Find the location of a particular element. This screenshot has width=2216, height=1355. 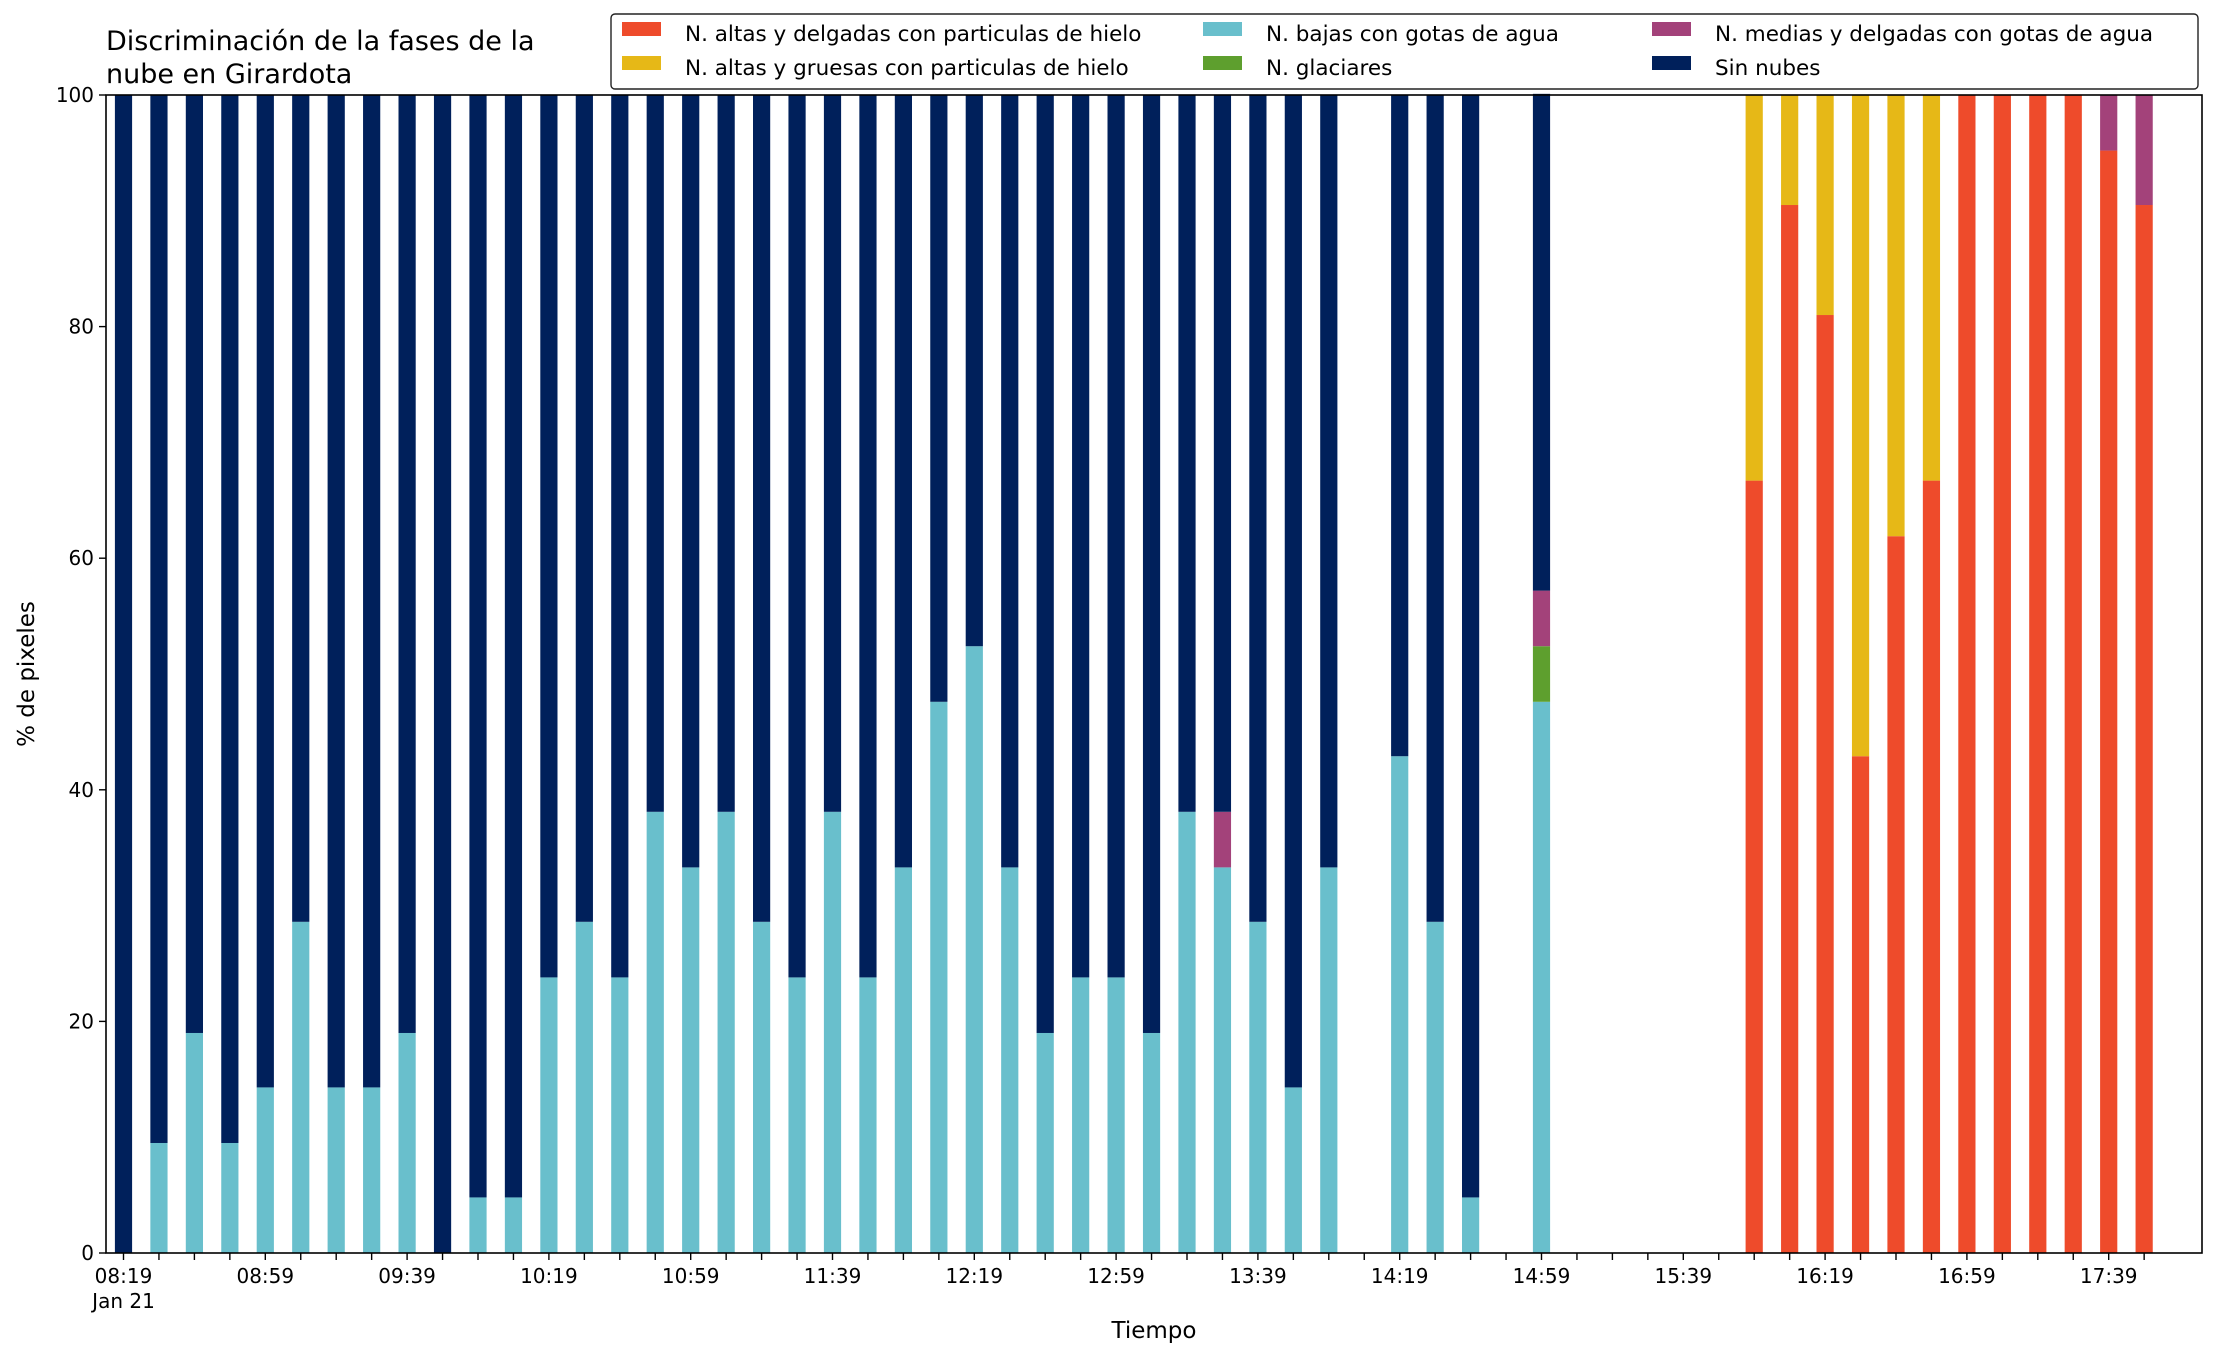

x-tick-label: 16:59 is located at coordinates (1967, 1276).